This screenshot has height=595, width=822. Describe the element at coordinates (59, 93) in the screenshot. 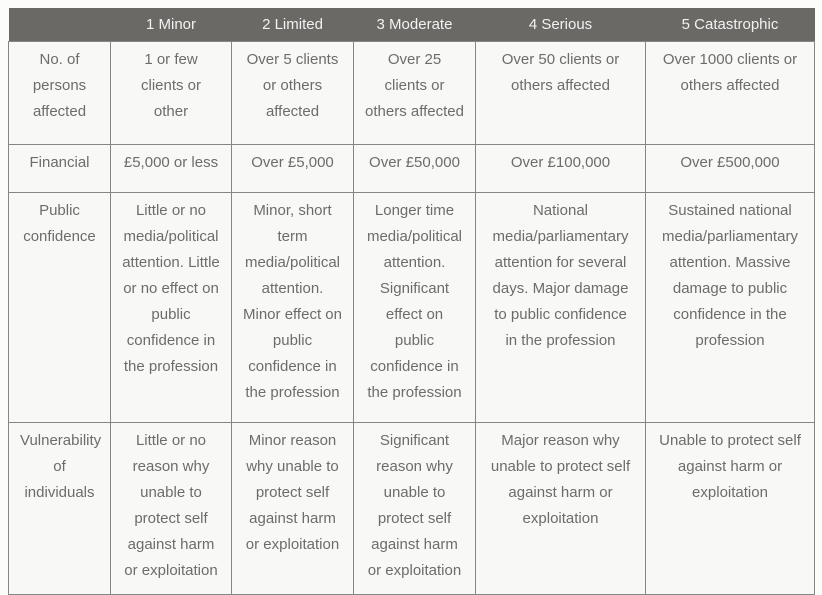

I see `row-label-persons-affected: No. of persons affected` at that location.